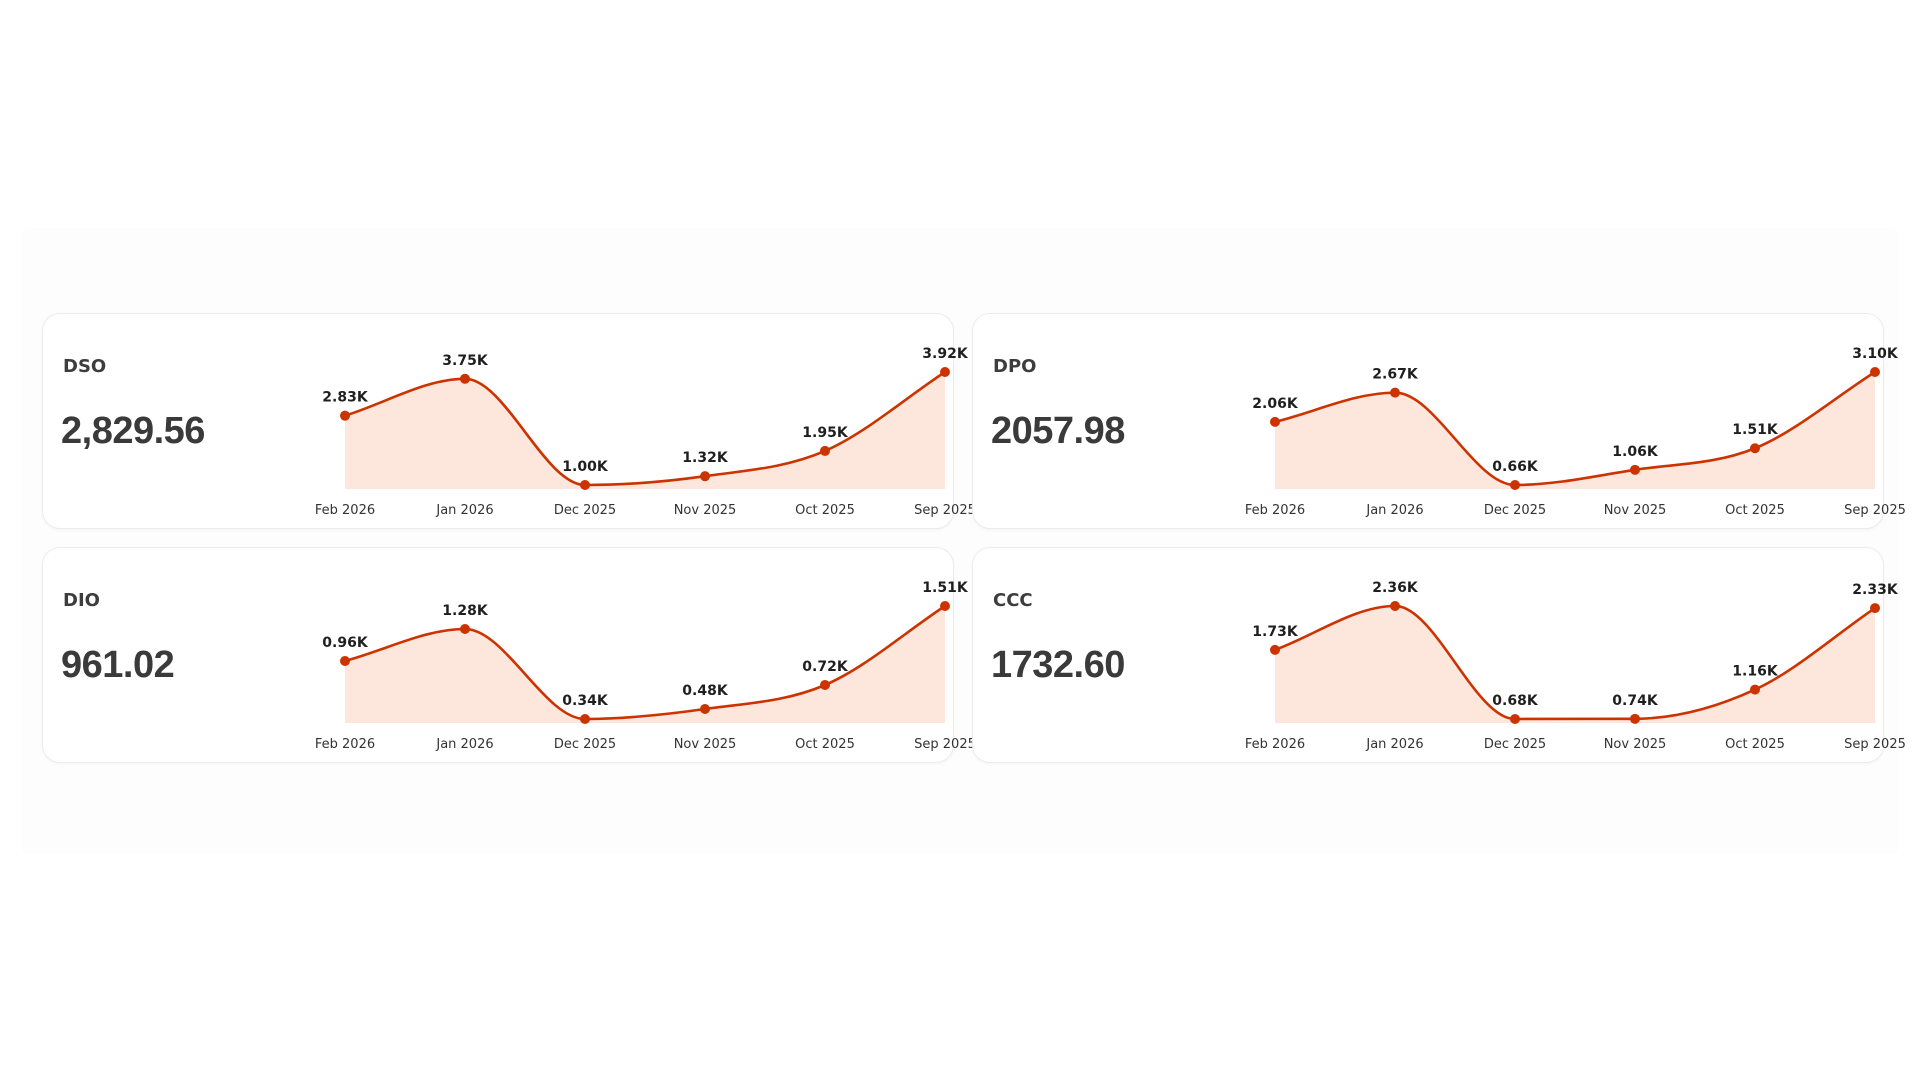  Describe the element at coordinates (1635, 452) in the screenshot. I see `data-label: 1.06K` at that location.